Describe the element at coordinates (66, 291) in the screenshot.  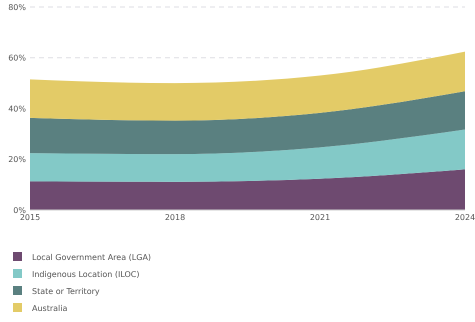
I see `legend-label: State or Territory` at that location.